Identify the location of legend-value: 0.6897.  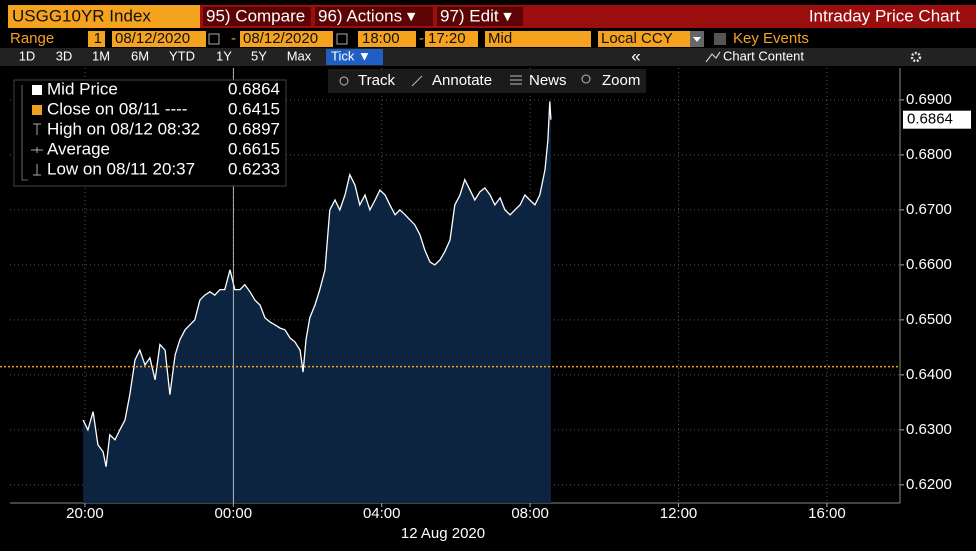
(254, 128).